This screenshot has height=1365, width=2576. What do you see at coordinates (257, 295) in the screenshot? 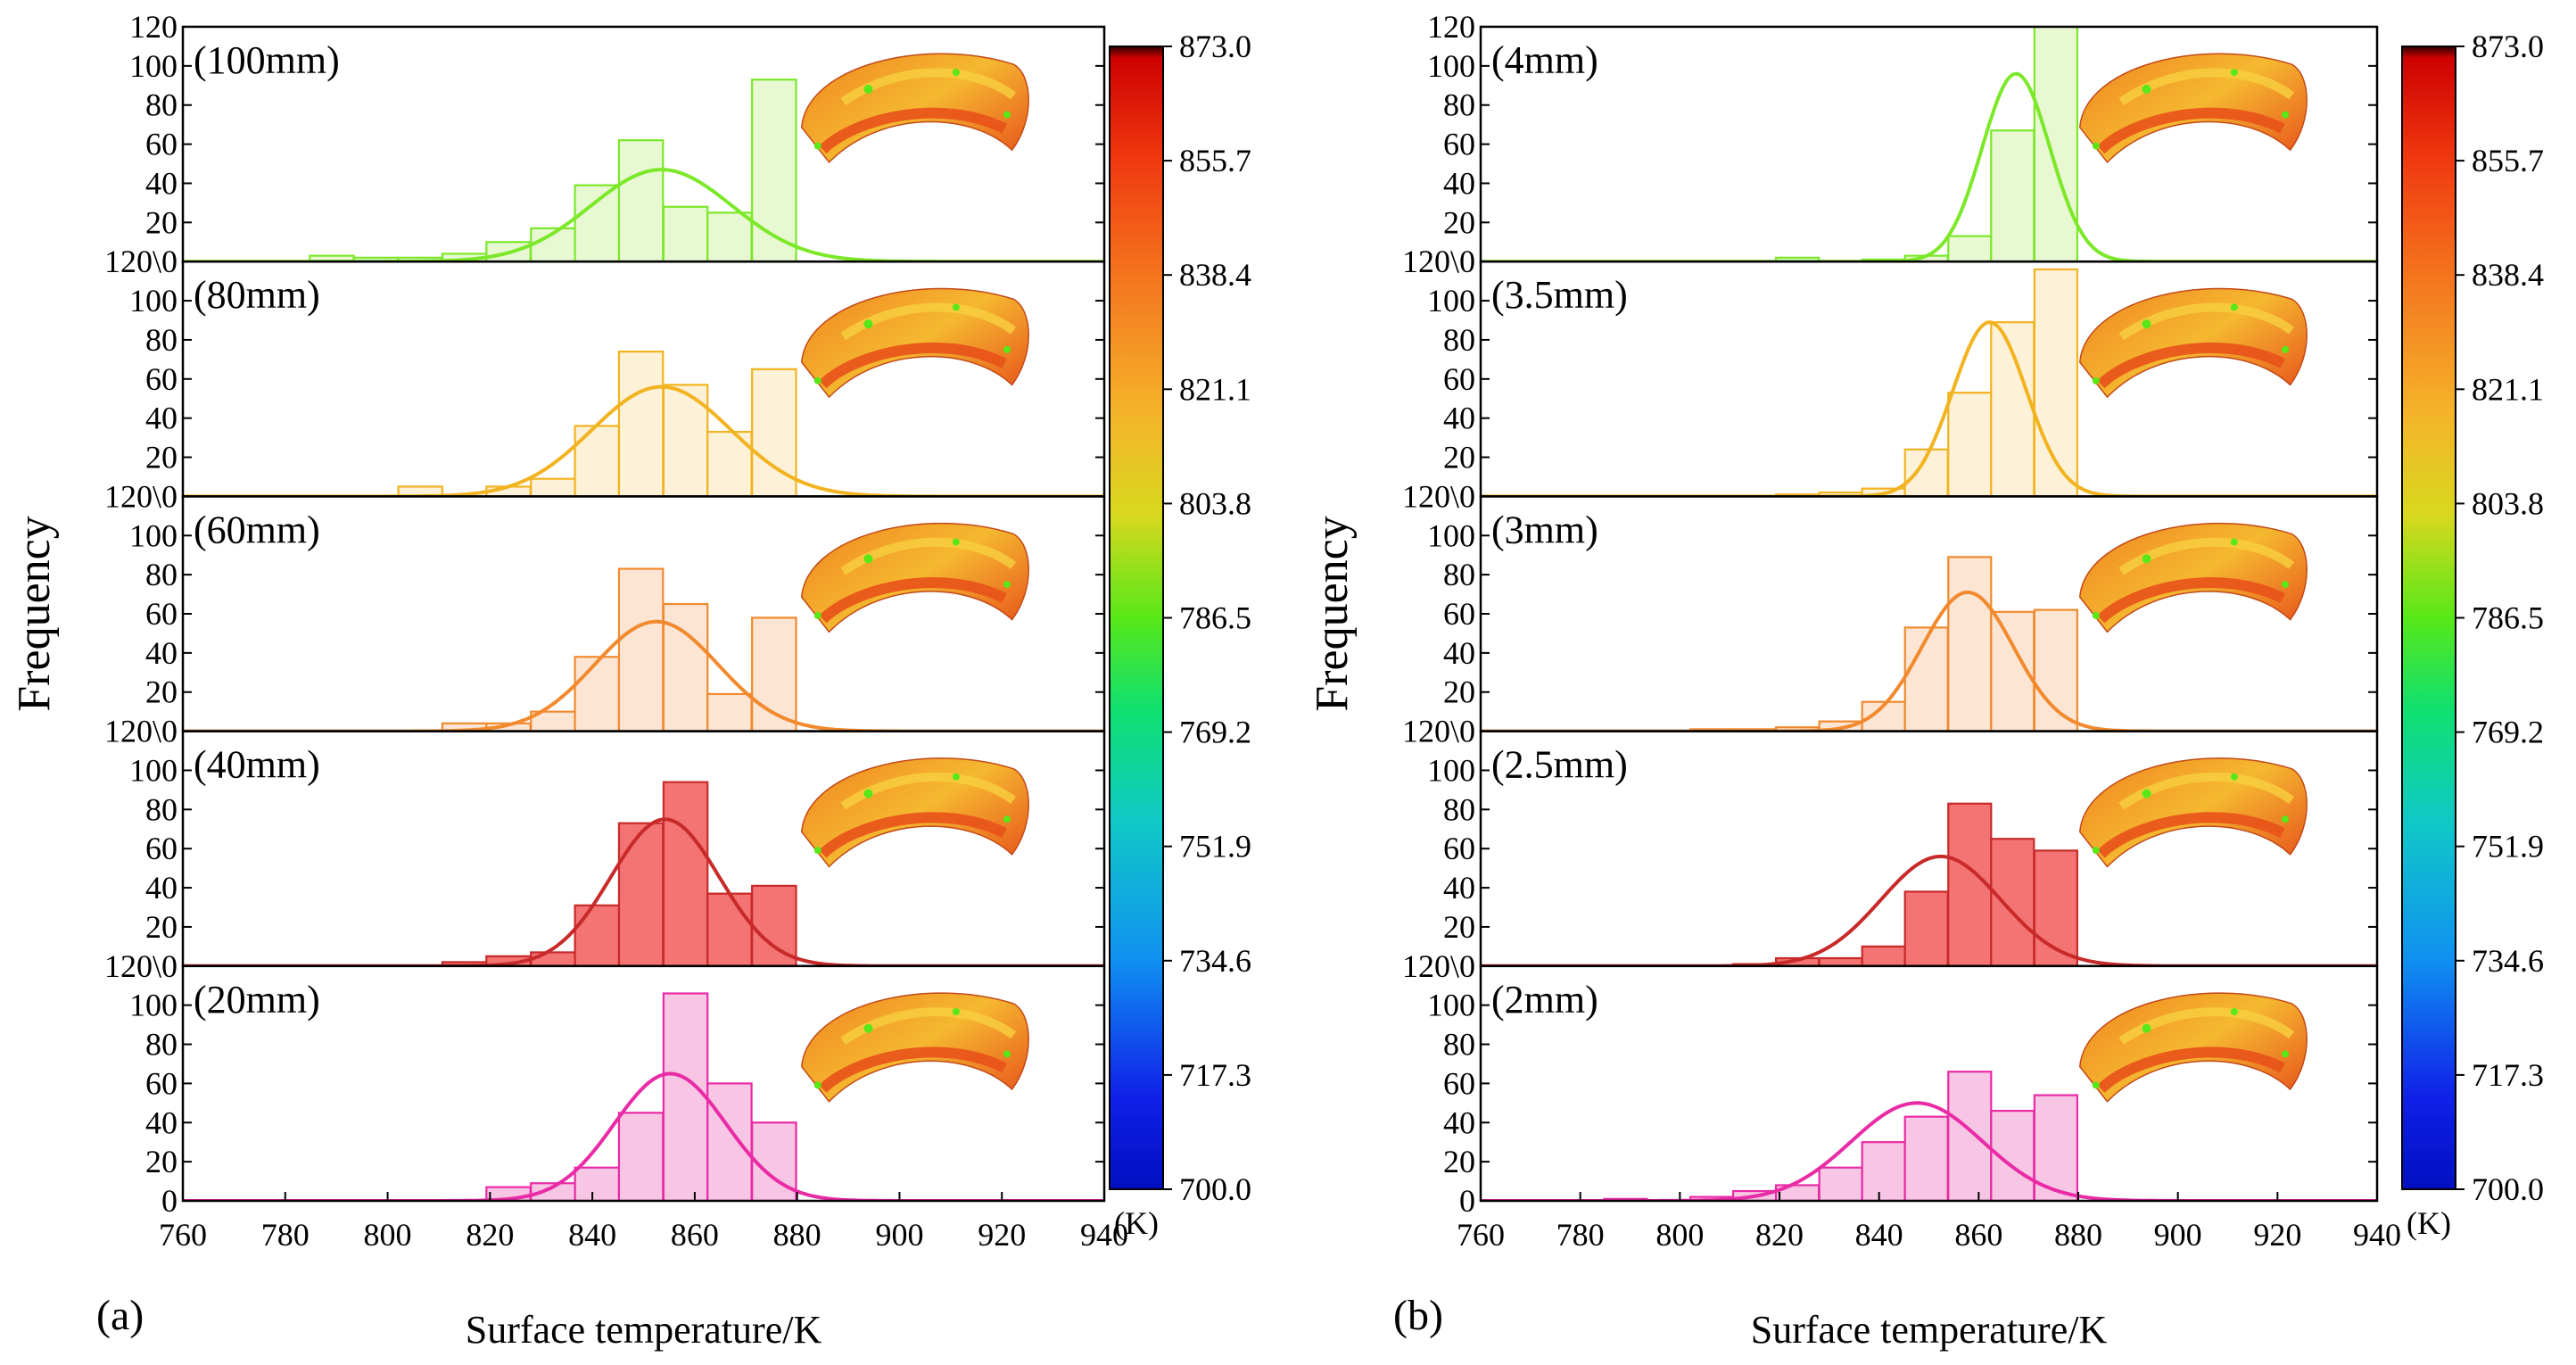
I see `subplot-label: (80mm)` at bounding box center [257, 295].